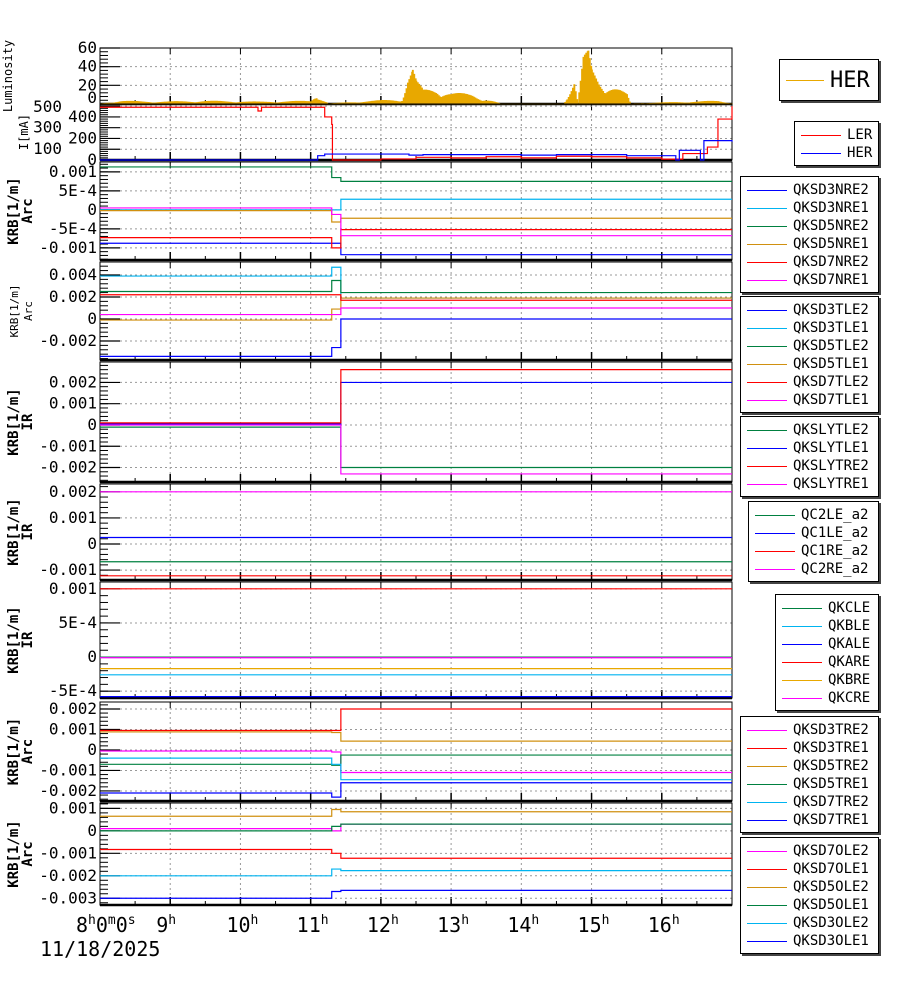 This screenshot has width=900, height=984. Describe the element at coordinates (809, 820) in the screenshot. I see `legend-entry: QKSD7TRE1` at that location.